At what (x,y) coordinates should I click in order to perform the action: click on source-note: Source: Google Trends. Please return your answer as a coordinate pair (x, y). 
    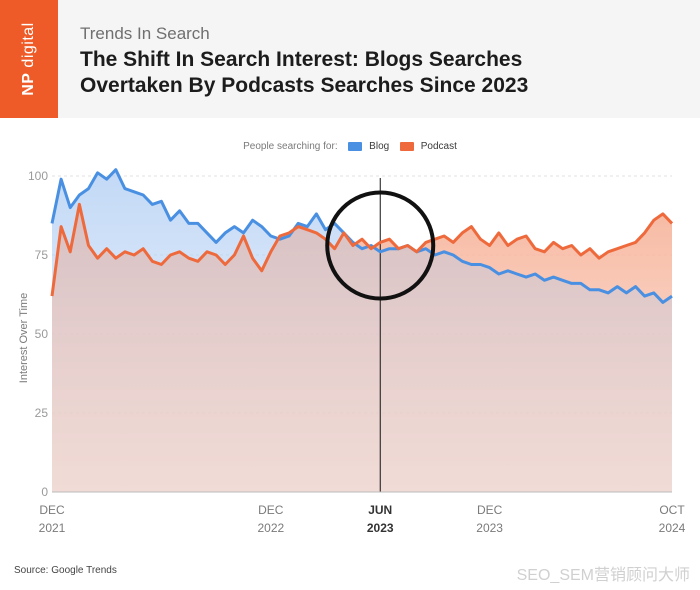
    Looking at the image, I should click on (65, 570).